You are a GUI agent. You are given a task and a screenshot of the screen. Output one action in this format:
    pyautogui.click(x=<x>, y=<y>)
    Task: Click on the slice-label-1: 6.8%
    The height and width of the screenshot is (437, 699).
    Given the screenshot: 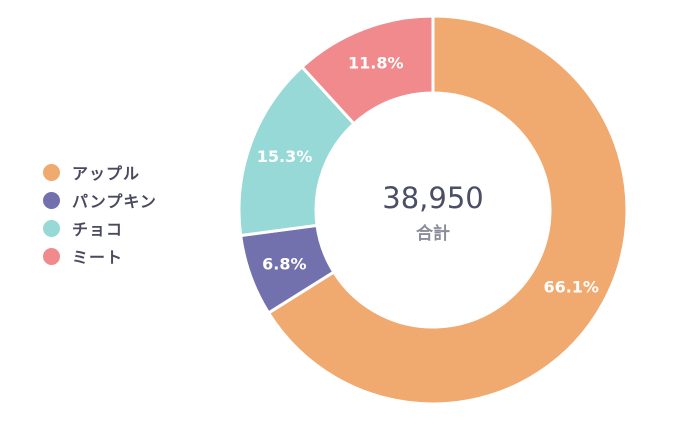 What is the action you would take?
    pyautogui.click(x=284, y=264)
    